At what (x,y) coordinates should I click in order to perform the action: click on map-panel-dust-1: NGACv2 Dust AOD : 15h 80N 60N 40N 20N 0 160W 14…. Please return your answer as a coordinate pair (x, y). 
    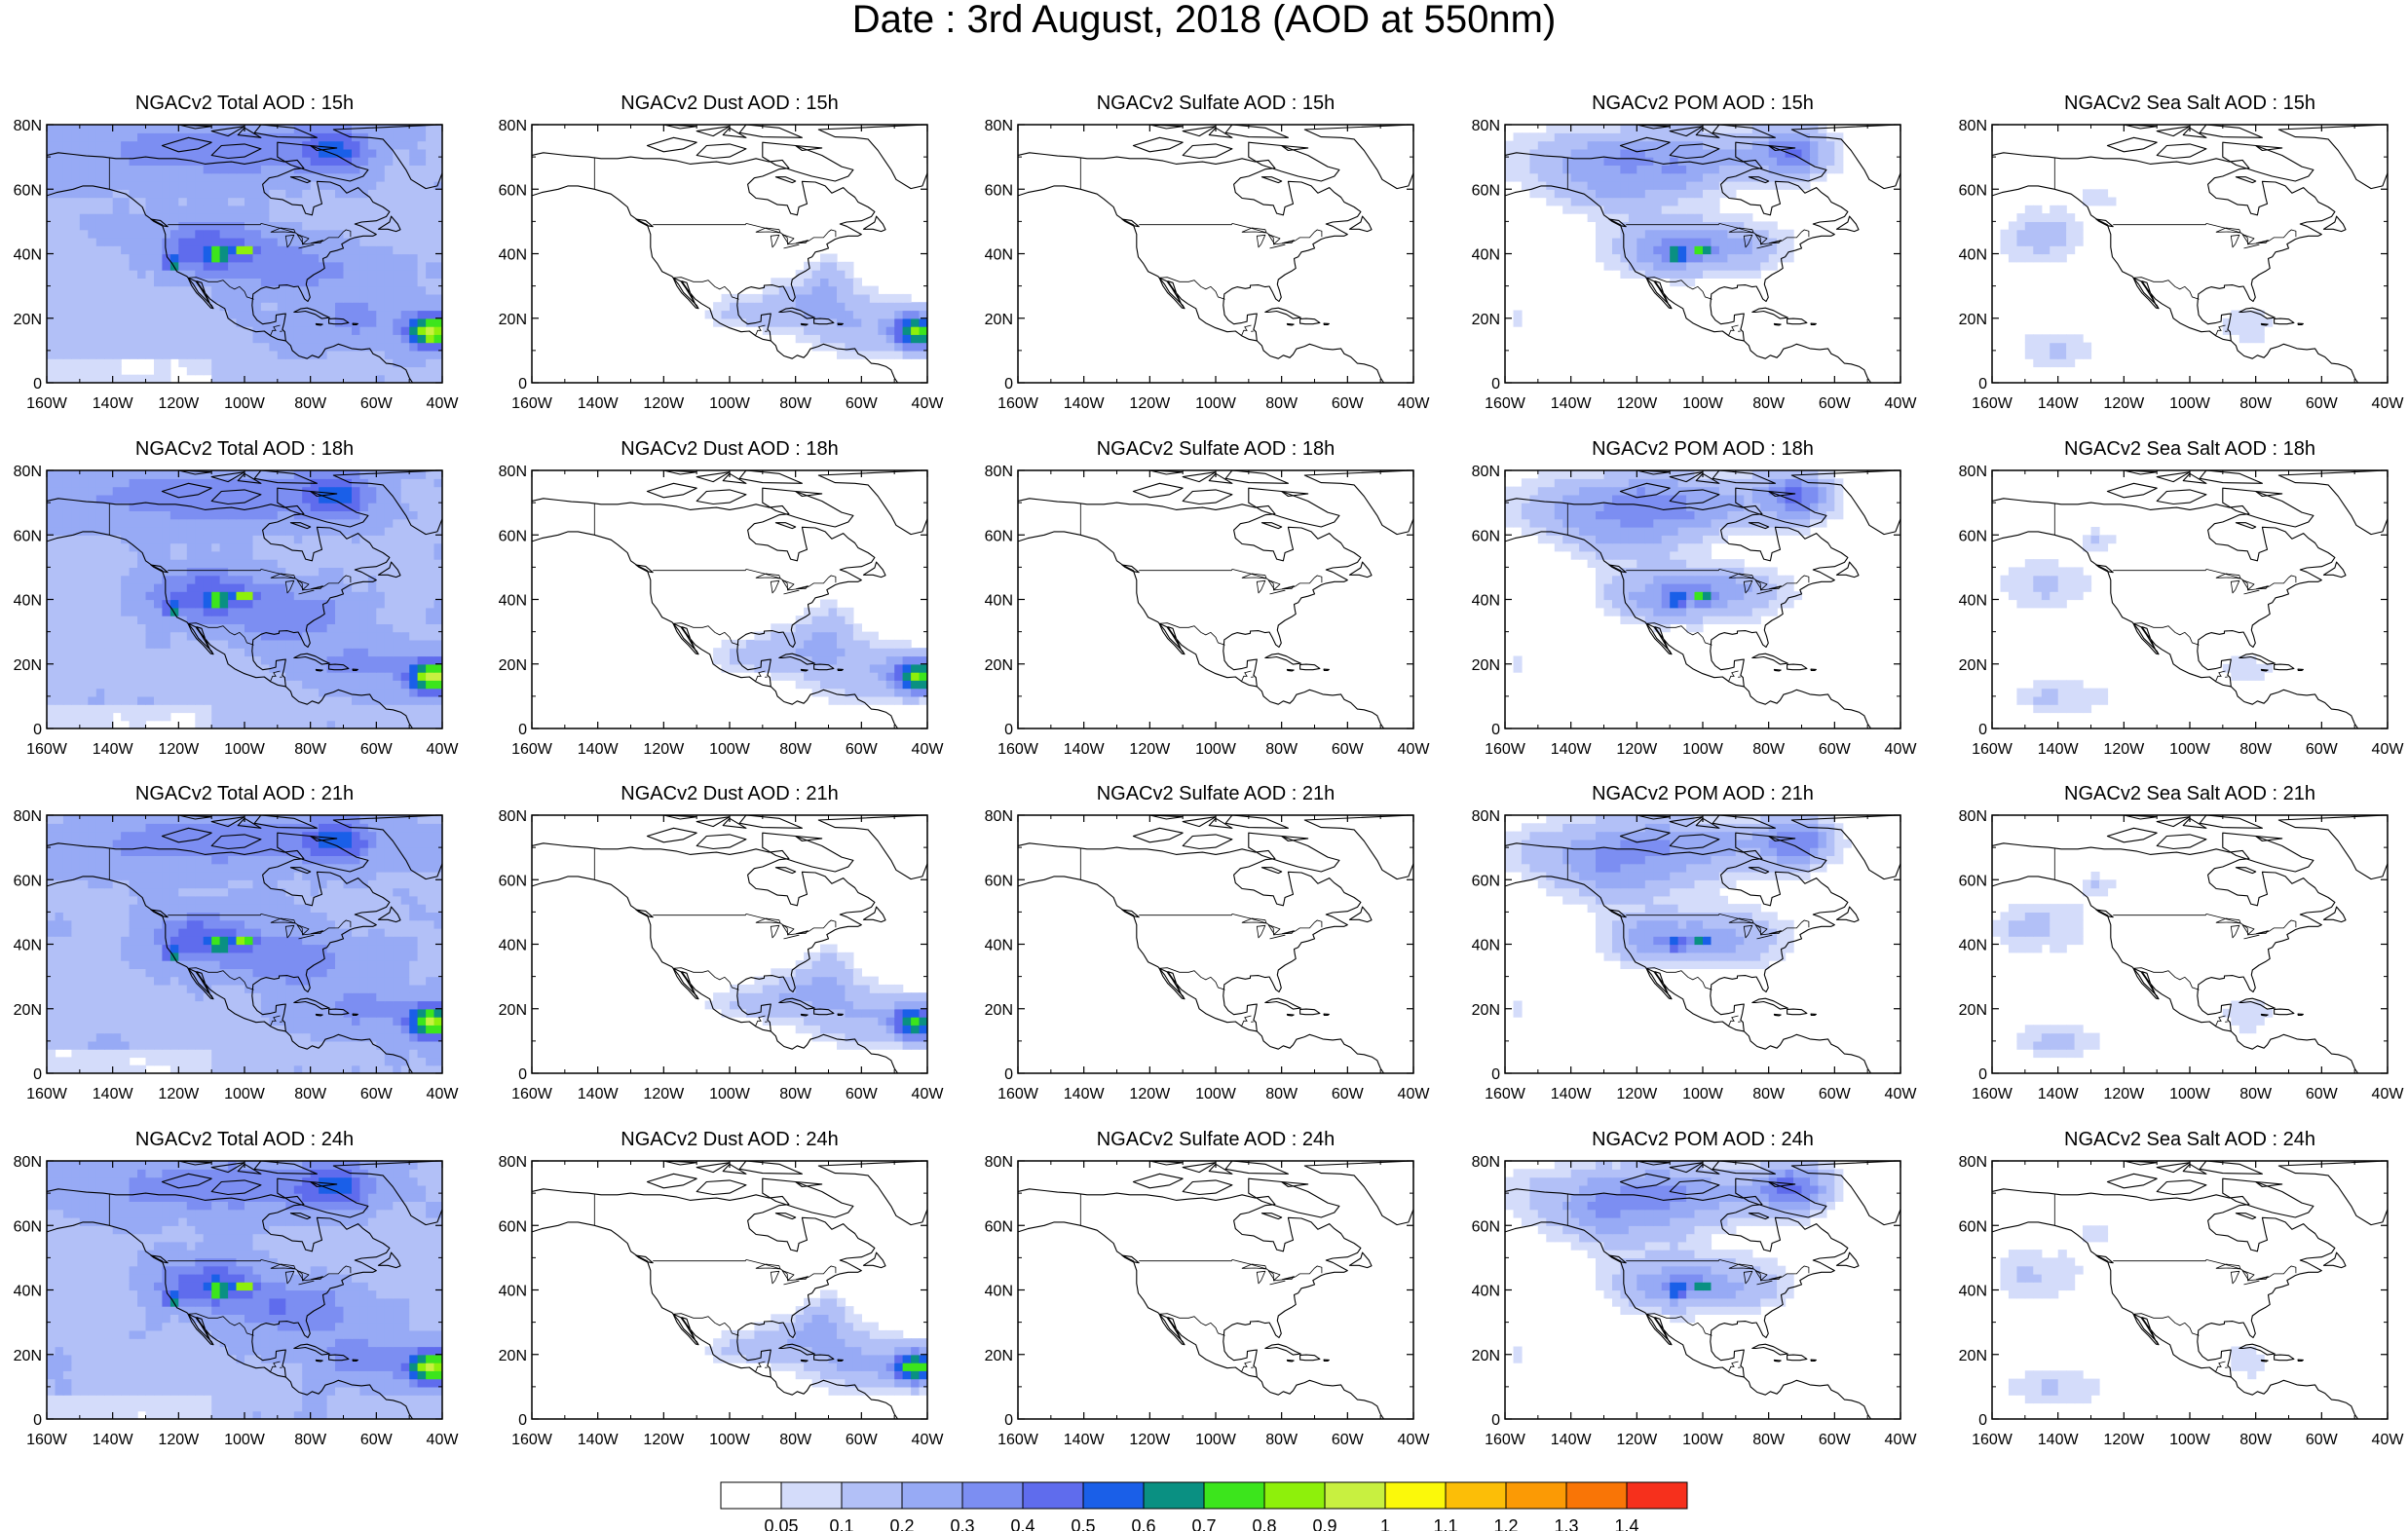
    Looking at the image, I should click on (722, 253).